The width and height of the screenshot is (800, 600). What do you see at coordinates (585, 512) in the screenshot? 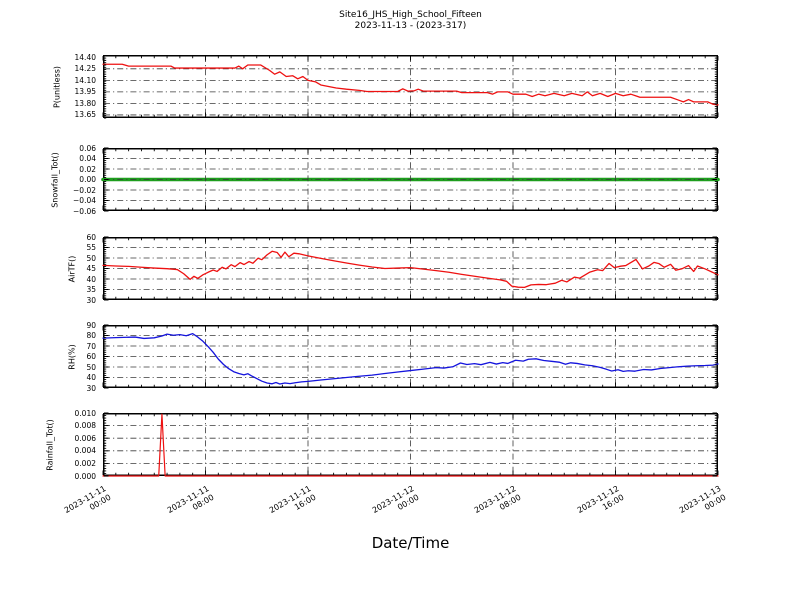
I see `x-tick-label: 2023-11-12 16:00` at bounding box center [585, 512].